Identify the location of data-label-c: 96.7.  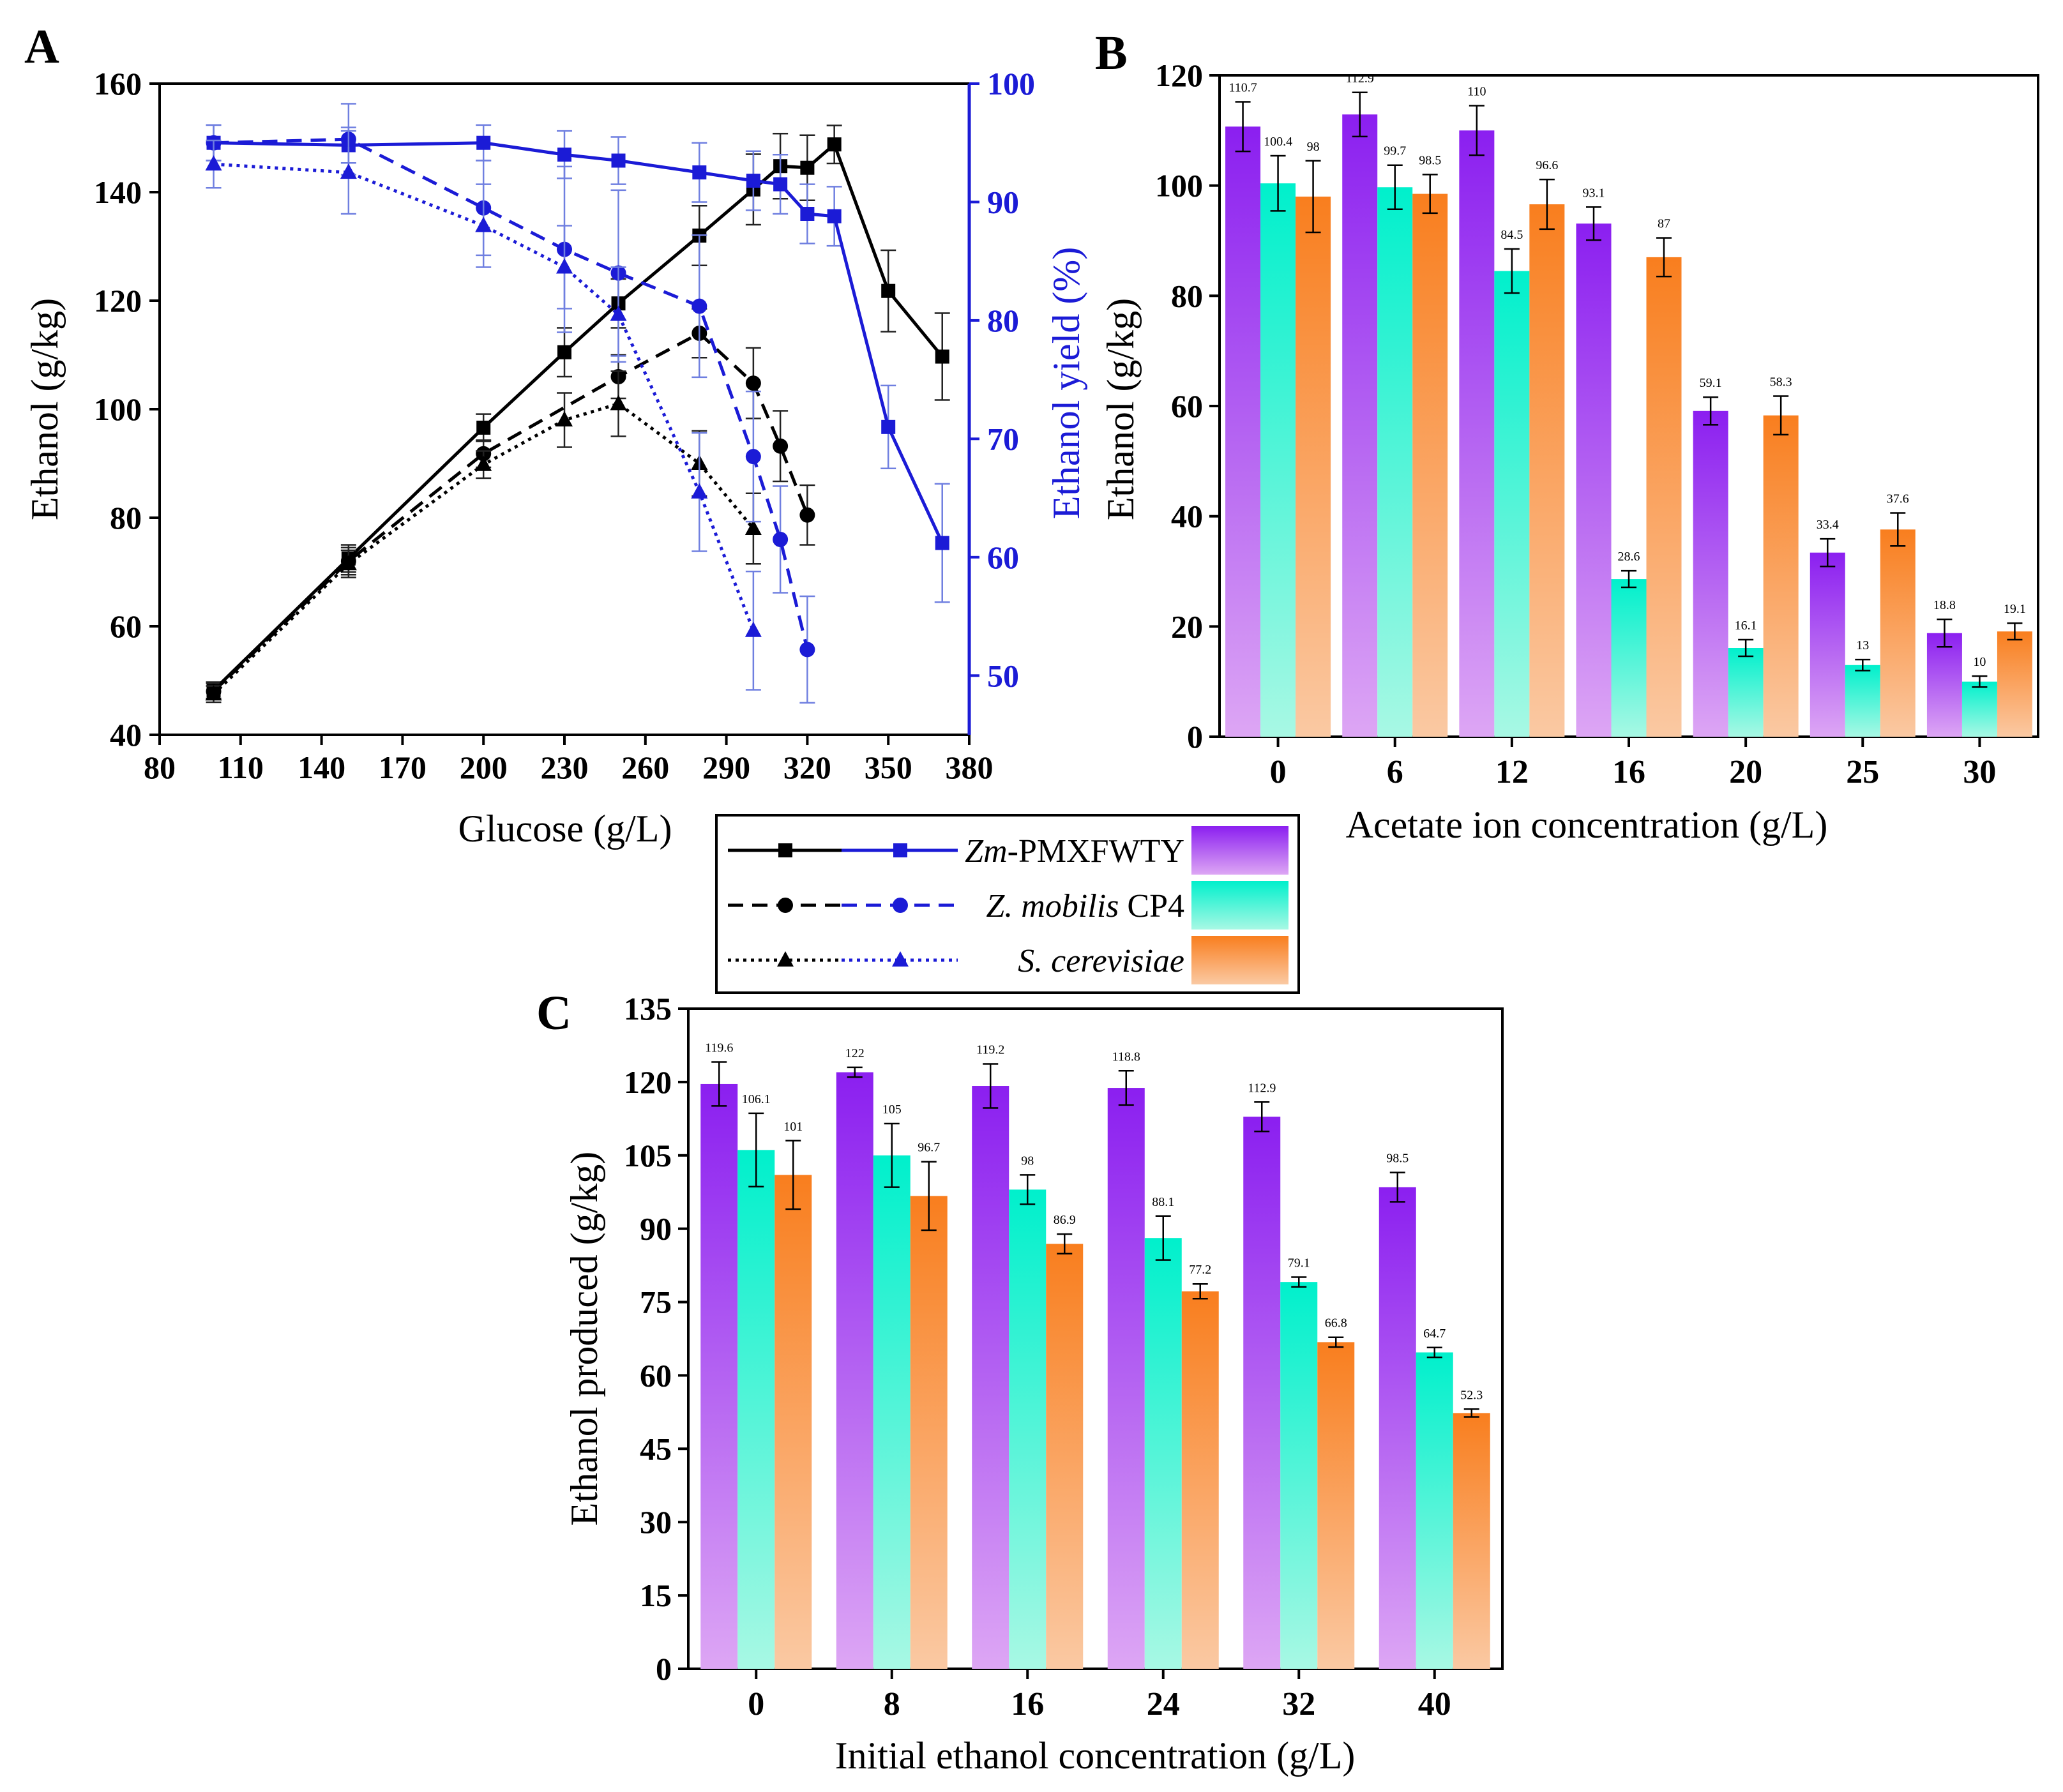
(929, 1148).